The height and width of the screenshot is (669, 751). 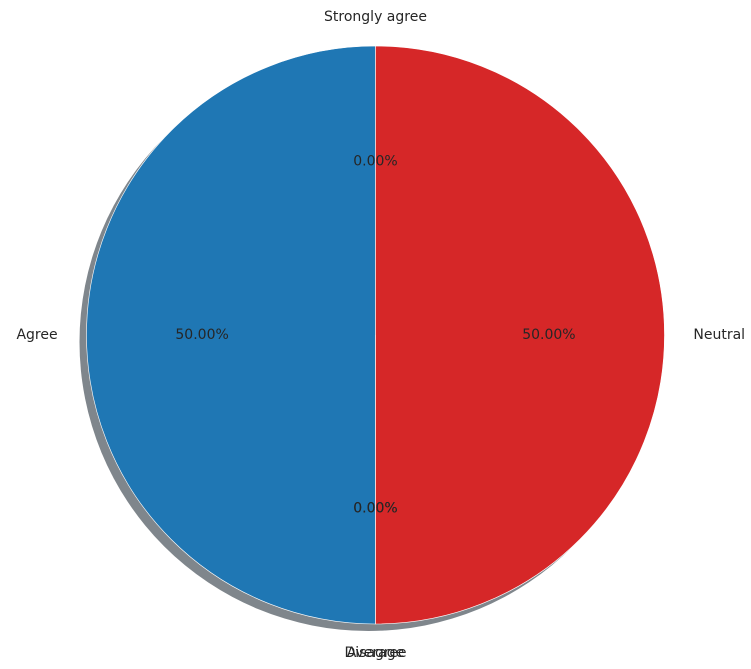 What do you see at coordinates (201, 335) in the screenshot?
I see `percent-label-agree: 50.00%` at bounding box center [201, 335].